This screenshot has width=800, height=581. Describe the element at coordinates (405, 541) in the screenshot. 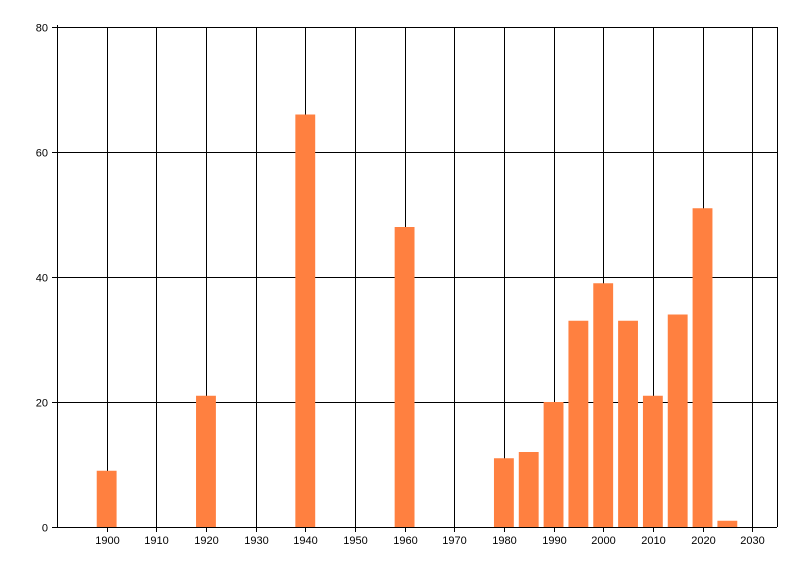

I see `x-tick-label: 1960` at that location.